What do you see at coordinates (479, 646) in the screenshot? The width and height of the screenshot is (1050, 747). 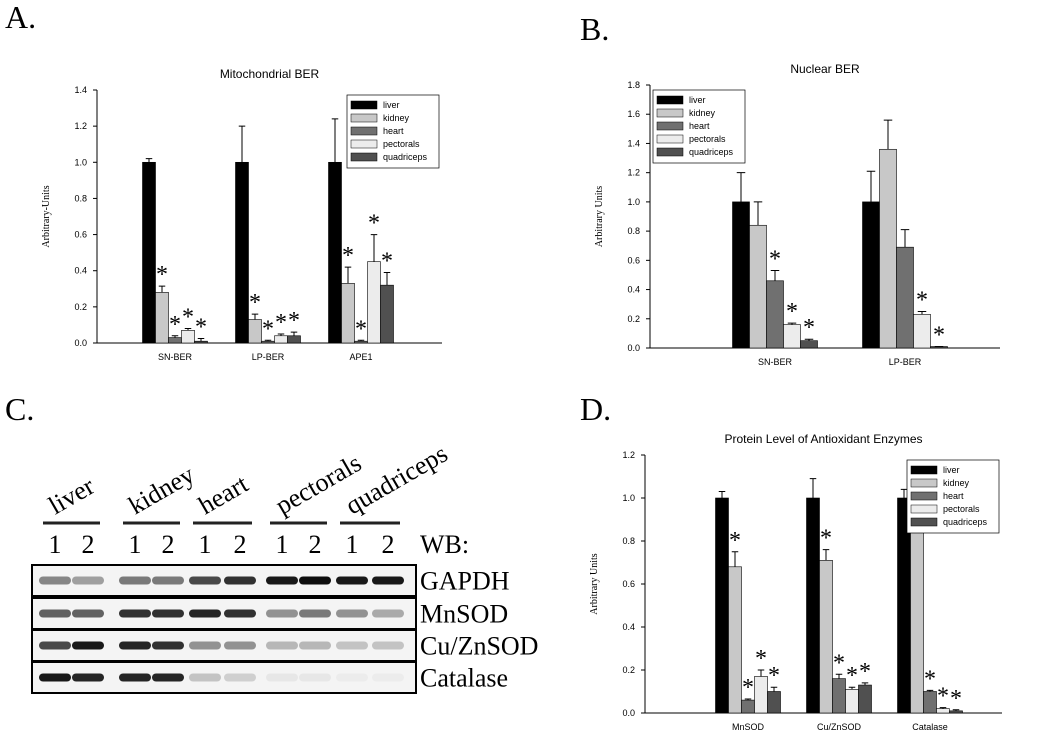 I see `protein-label: Cu/ZnSOD` at bounding box center [479, 646].